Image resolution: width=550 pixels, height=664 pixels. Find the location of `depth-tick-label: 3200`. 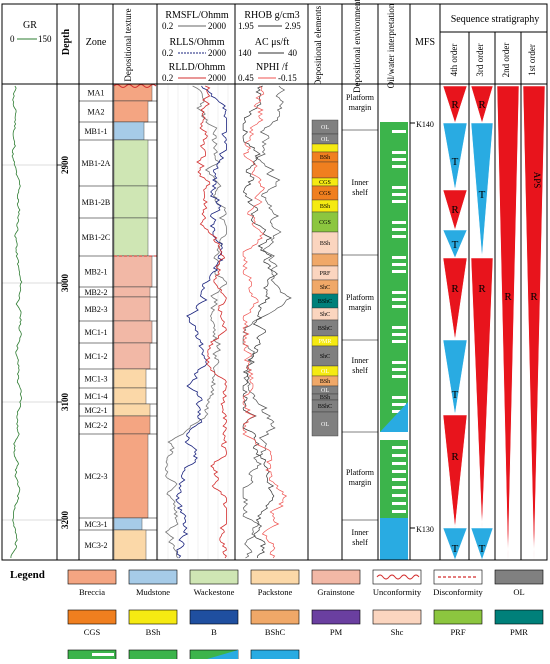

depth-tick-label: 3200 is located at coordinates (65, 520).